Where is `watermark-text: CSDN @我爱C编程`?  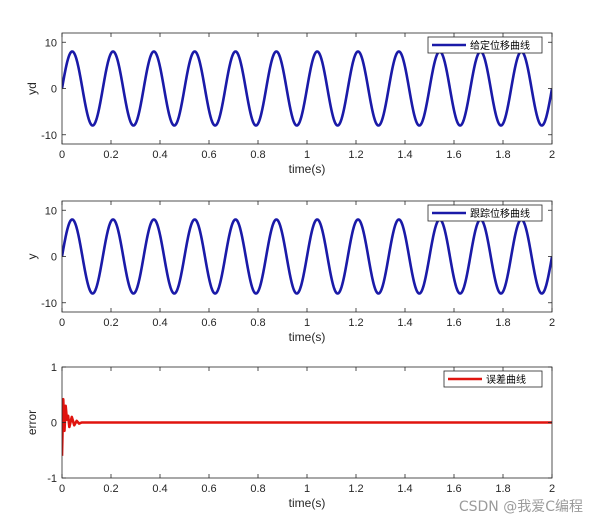 watermark-text: CSDN @我爱C编程 is located at coordinates (521, 507).